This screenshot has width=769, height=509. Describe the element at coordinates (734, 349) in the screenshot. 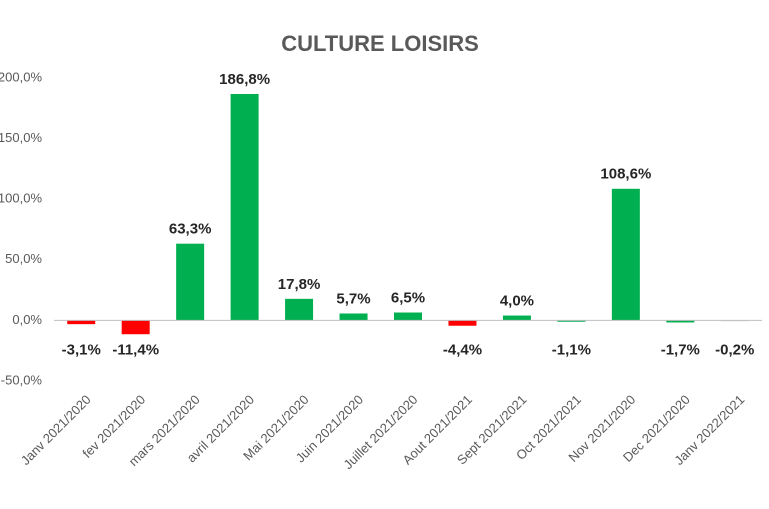

I see `value-label: -0,2%` at that location.